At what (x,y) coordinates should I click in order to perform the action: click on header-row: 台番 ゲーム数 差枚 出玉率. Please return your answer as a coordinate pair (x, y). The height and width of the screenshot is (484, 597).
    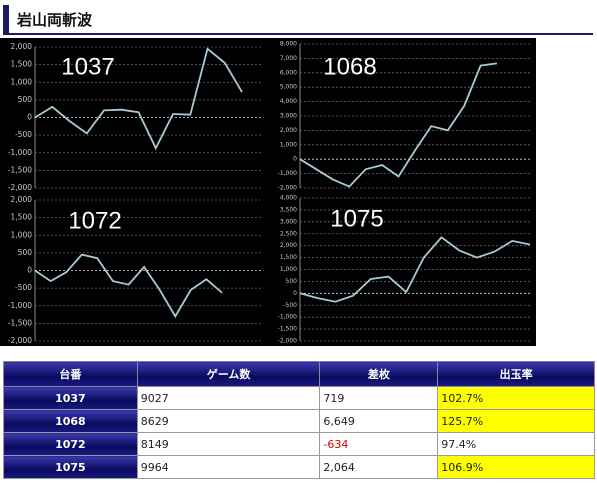
    Looking at the image, I should click on (299, 374).